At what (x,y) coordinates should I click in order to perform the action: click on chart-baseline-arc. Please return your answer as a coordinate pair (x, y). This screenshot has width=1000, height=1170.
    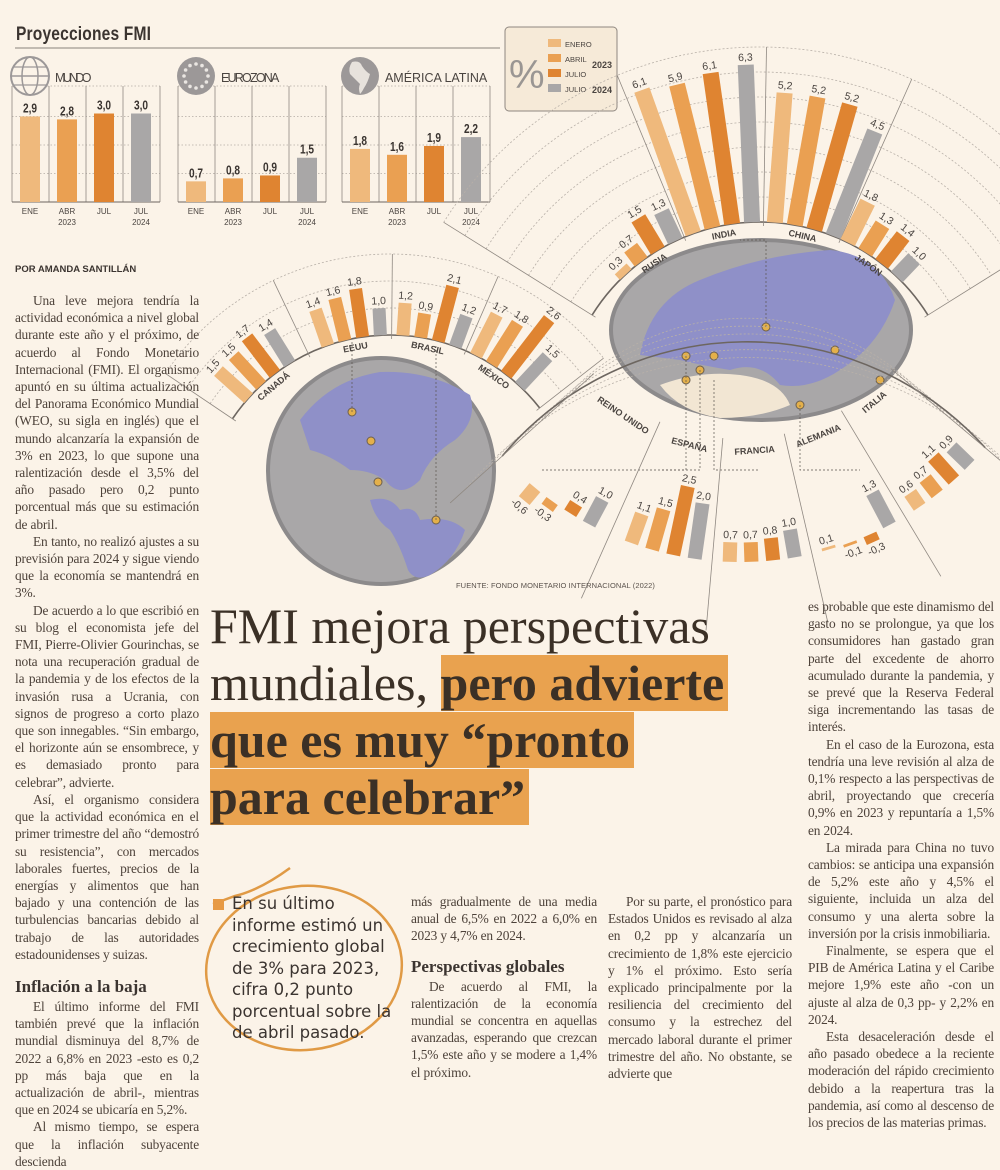
    Looking at the image, I should click on (743, 399).